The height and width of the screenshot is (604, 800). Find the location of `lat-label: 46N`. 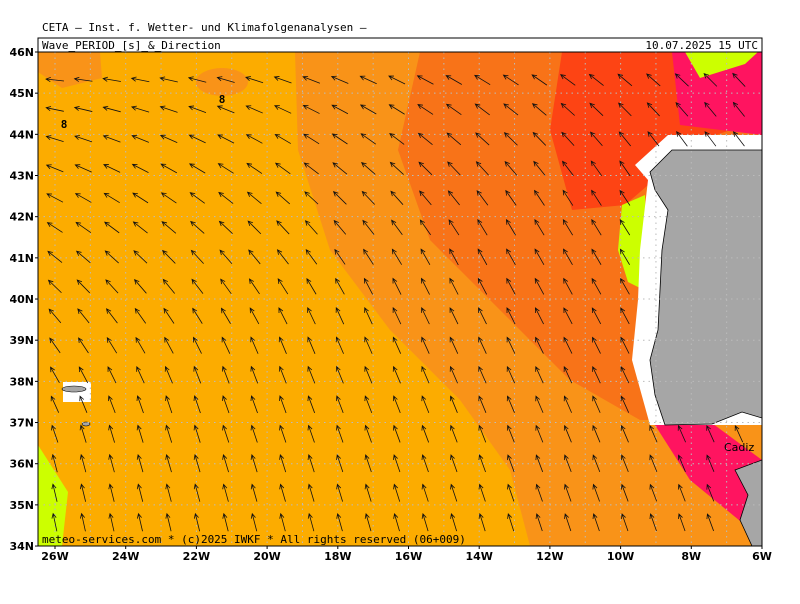

lat-label: 46N is located at coordinates (21, 52).